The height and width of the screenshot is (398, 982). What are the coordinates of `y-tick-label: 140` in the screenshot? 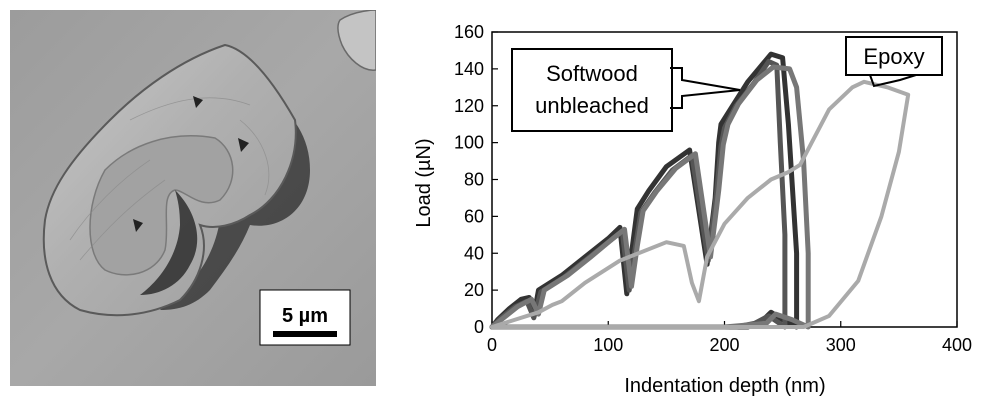 It's located at (469, 69).